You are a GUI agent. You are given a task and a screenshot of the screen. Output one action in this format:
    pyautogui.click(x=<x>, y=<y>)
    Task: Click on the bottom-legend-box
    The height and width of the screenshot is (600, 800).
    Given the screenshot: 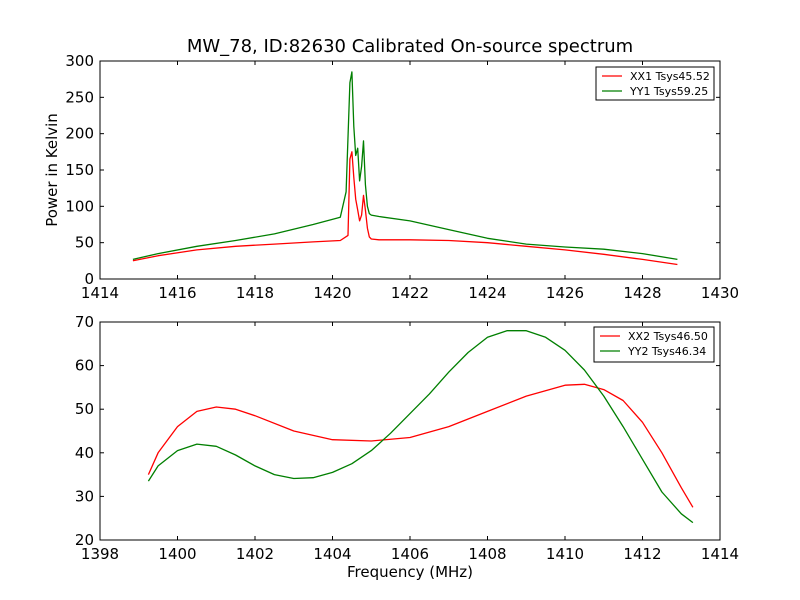 What is the action you would take?
    pyautogui.click(x=654, y=344)
    